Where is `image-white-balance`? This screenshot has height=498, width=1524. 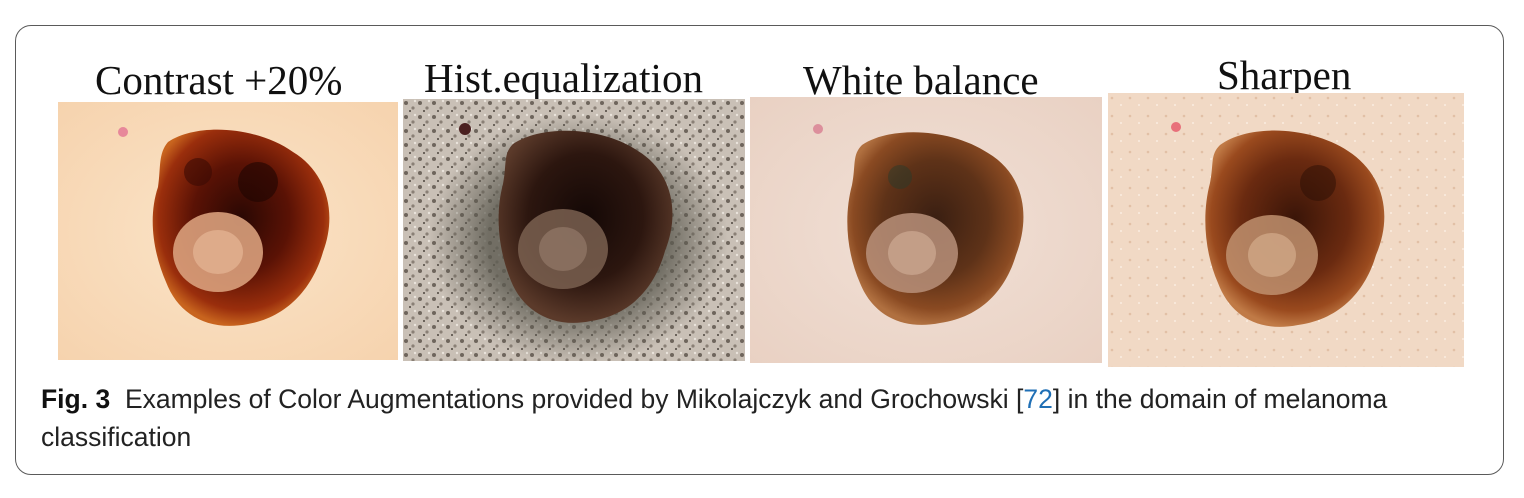 image-white-balance is located at coordinates (926, 230).